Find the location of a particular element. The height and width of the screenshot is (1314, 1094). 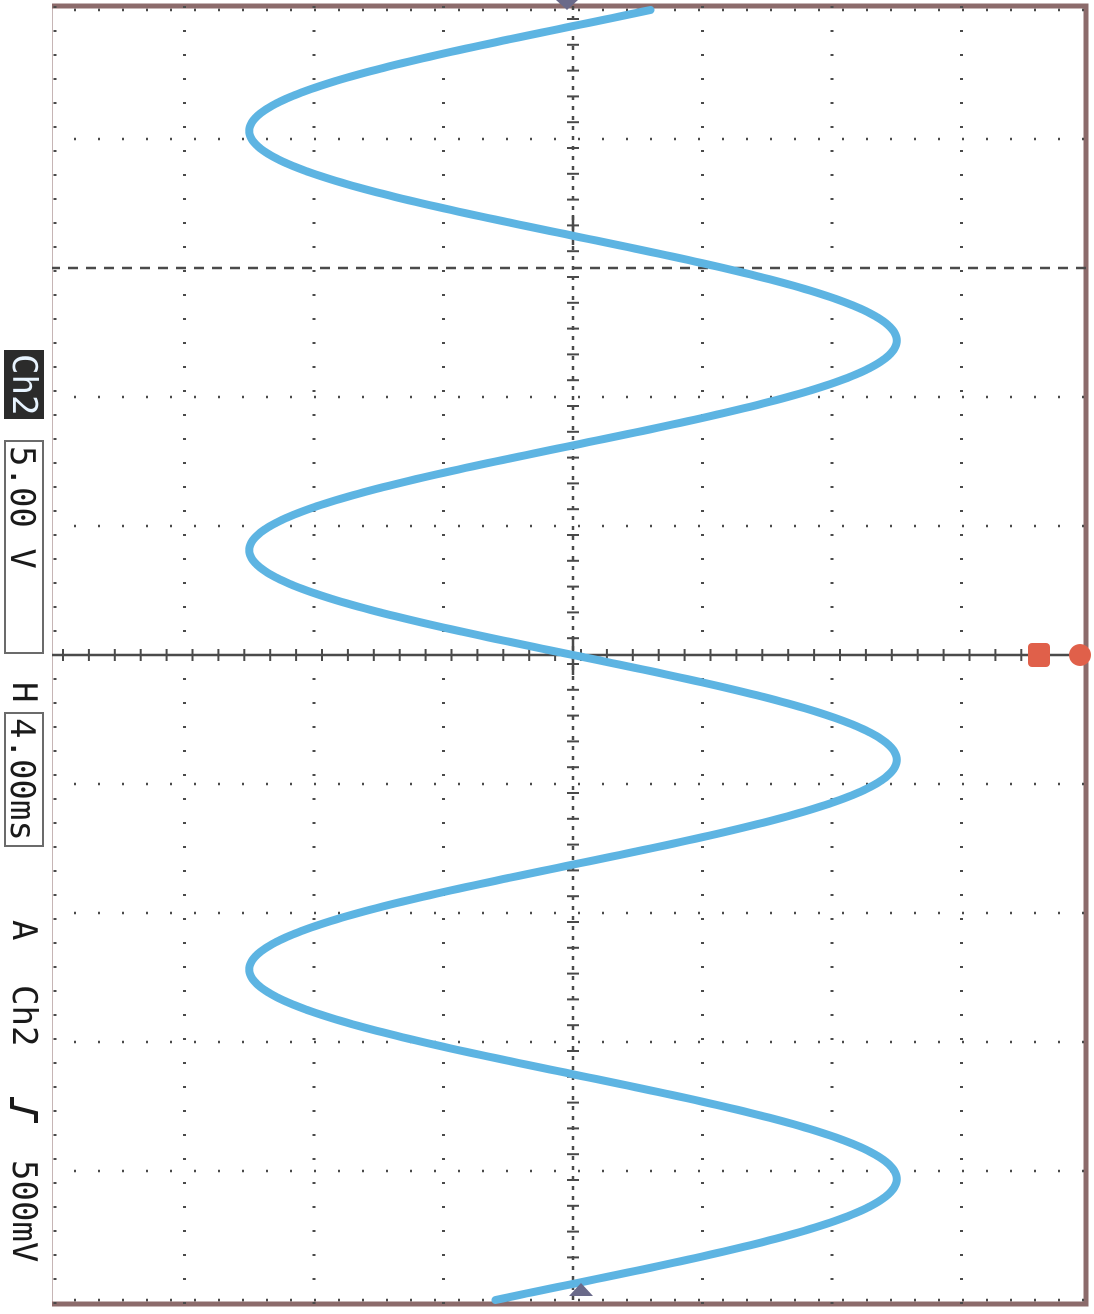

status-row: Ch2 5.00 V H 4.00ms A Ch2 500mV is located at coordinates (23, 654).